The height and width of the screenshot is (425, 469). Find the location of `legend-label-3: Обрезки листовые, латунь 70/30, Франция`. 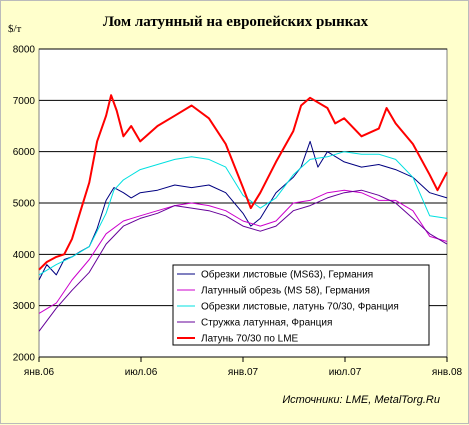

legend-label-3: Обрезки листовые, латунь 70/30, Франция is located at coordinates (300, 307).